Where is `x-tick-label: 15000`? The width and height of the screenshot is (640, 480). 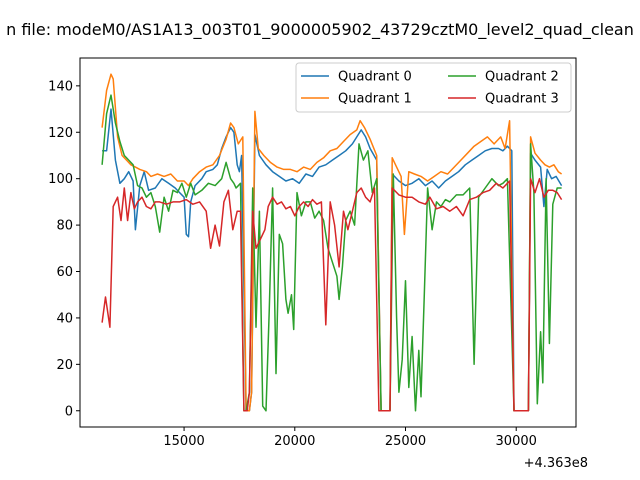 x-tick-label: 15000 is located at coordinates (183, 441).